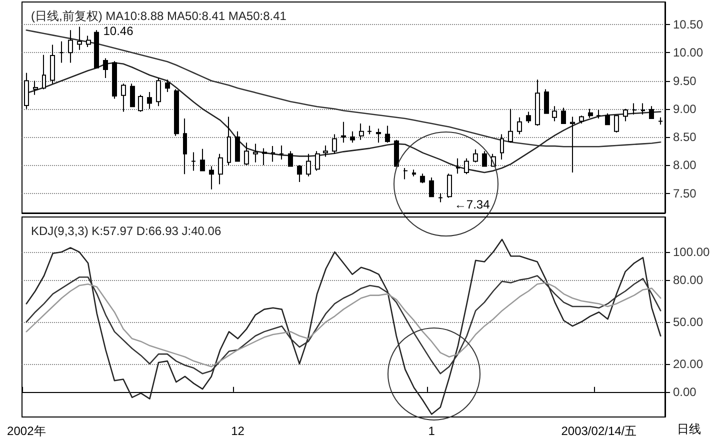 The height and width of the screenshot is (437, 715). Describe the element at coordinates (688, 279) in the screenshot. I see `y-tick-label: 80.00` at that location.